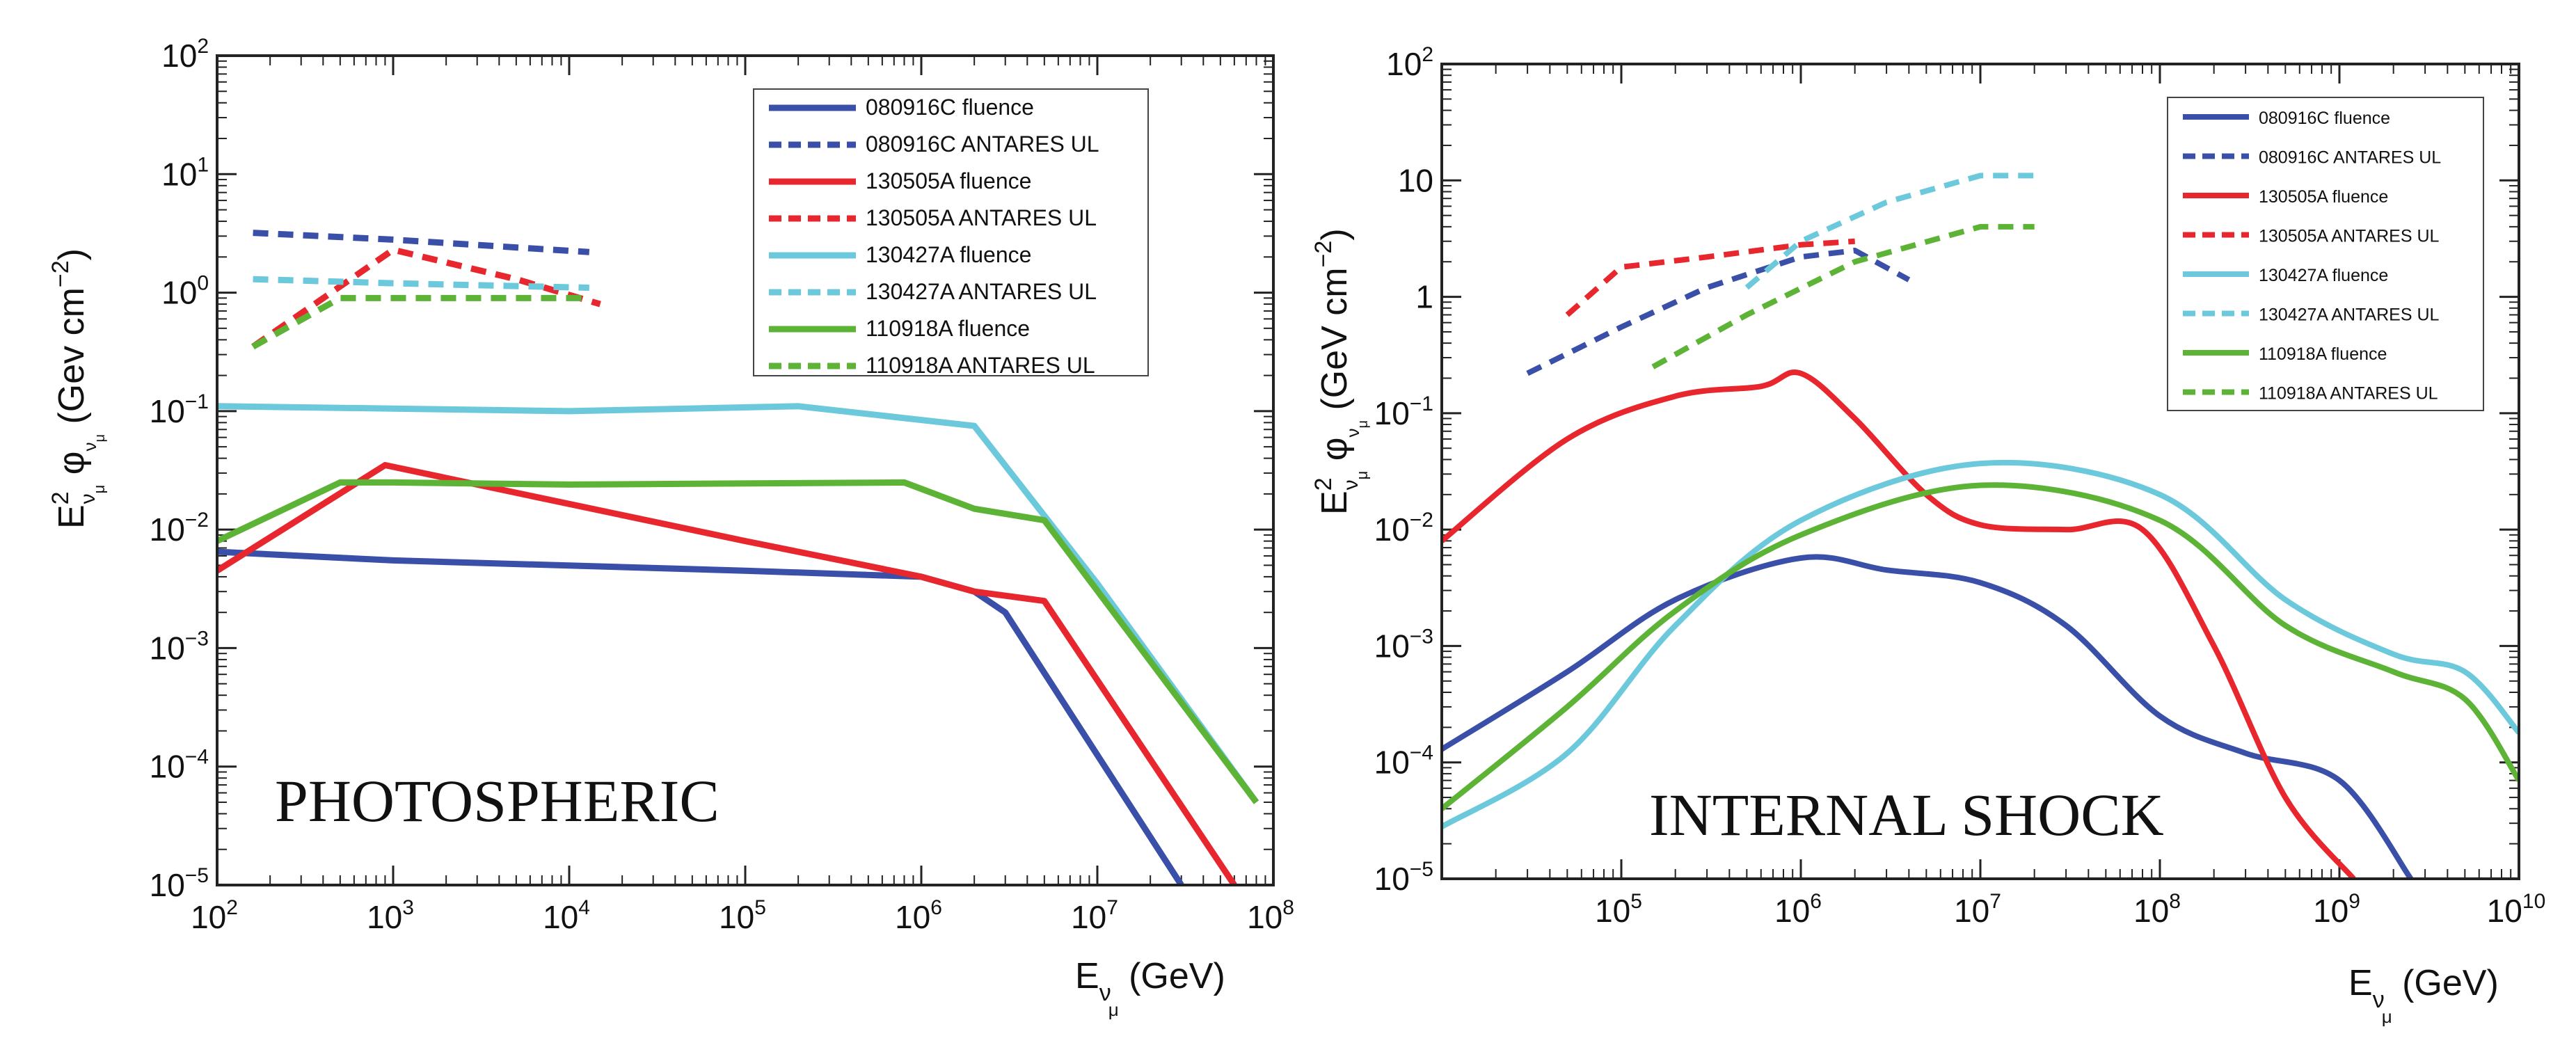 The image size is (2576, 1043). What do you see at coordinates (584, 907) in the screenshot?
I see `x-tick-exponent: 4` at bounding box center [584, 907].